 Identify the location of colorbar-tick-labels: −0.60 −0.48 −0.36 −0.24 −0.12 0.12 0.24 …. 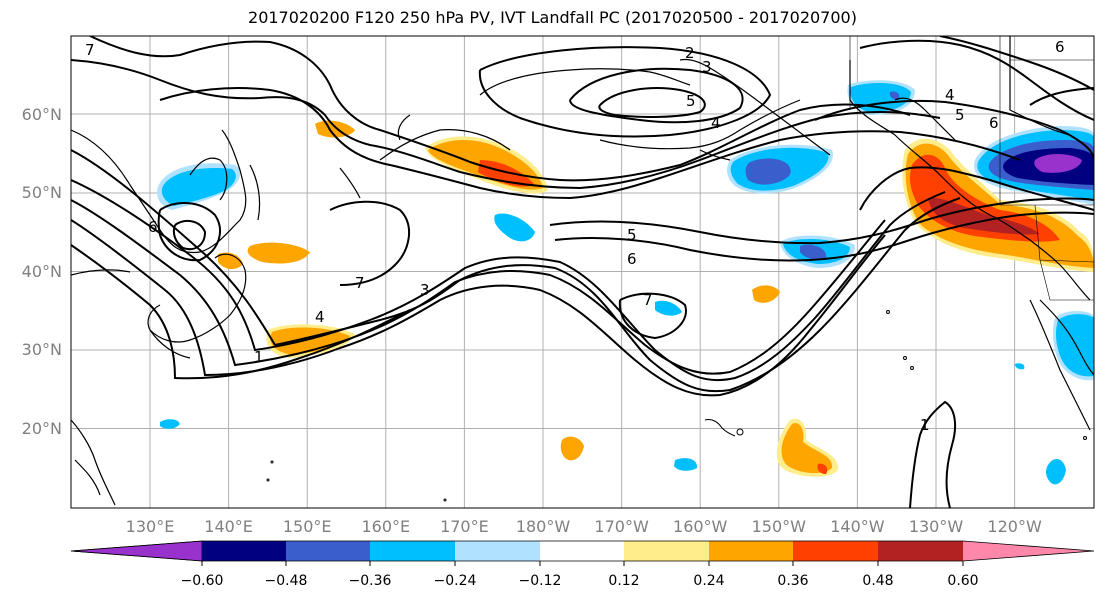
(580, 581).